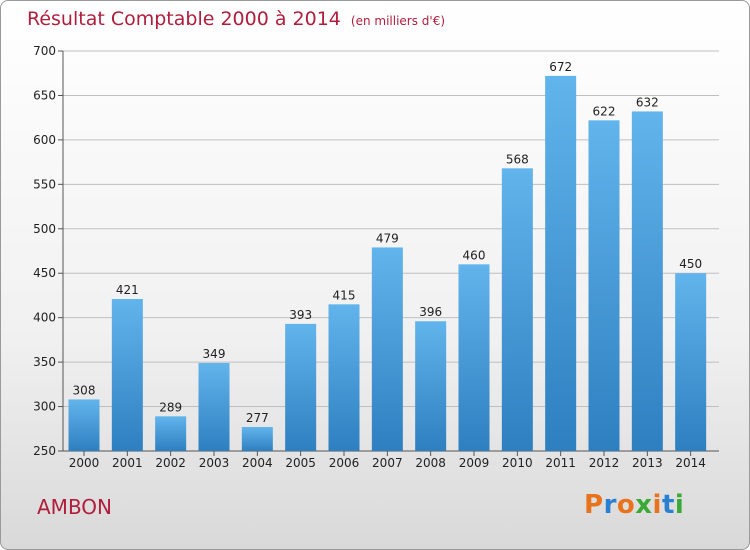 The image size is (750, 550). I want to click on x-tick-label-2006: 2006, so click(344, 463).